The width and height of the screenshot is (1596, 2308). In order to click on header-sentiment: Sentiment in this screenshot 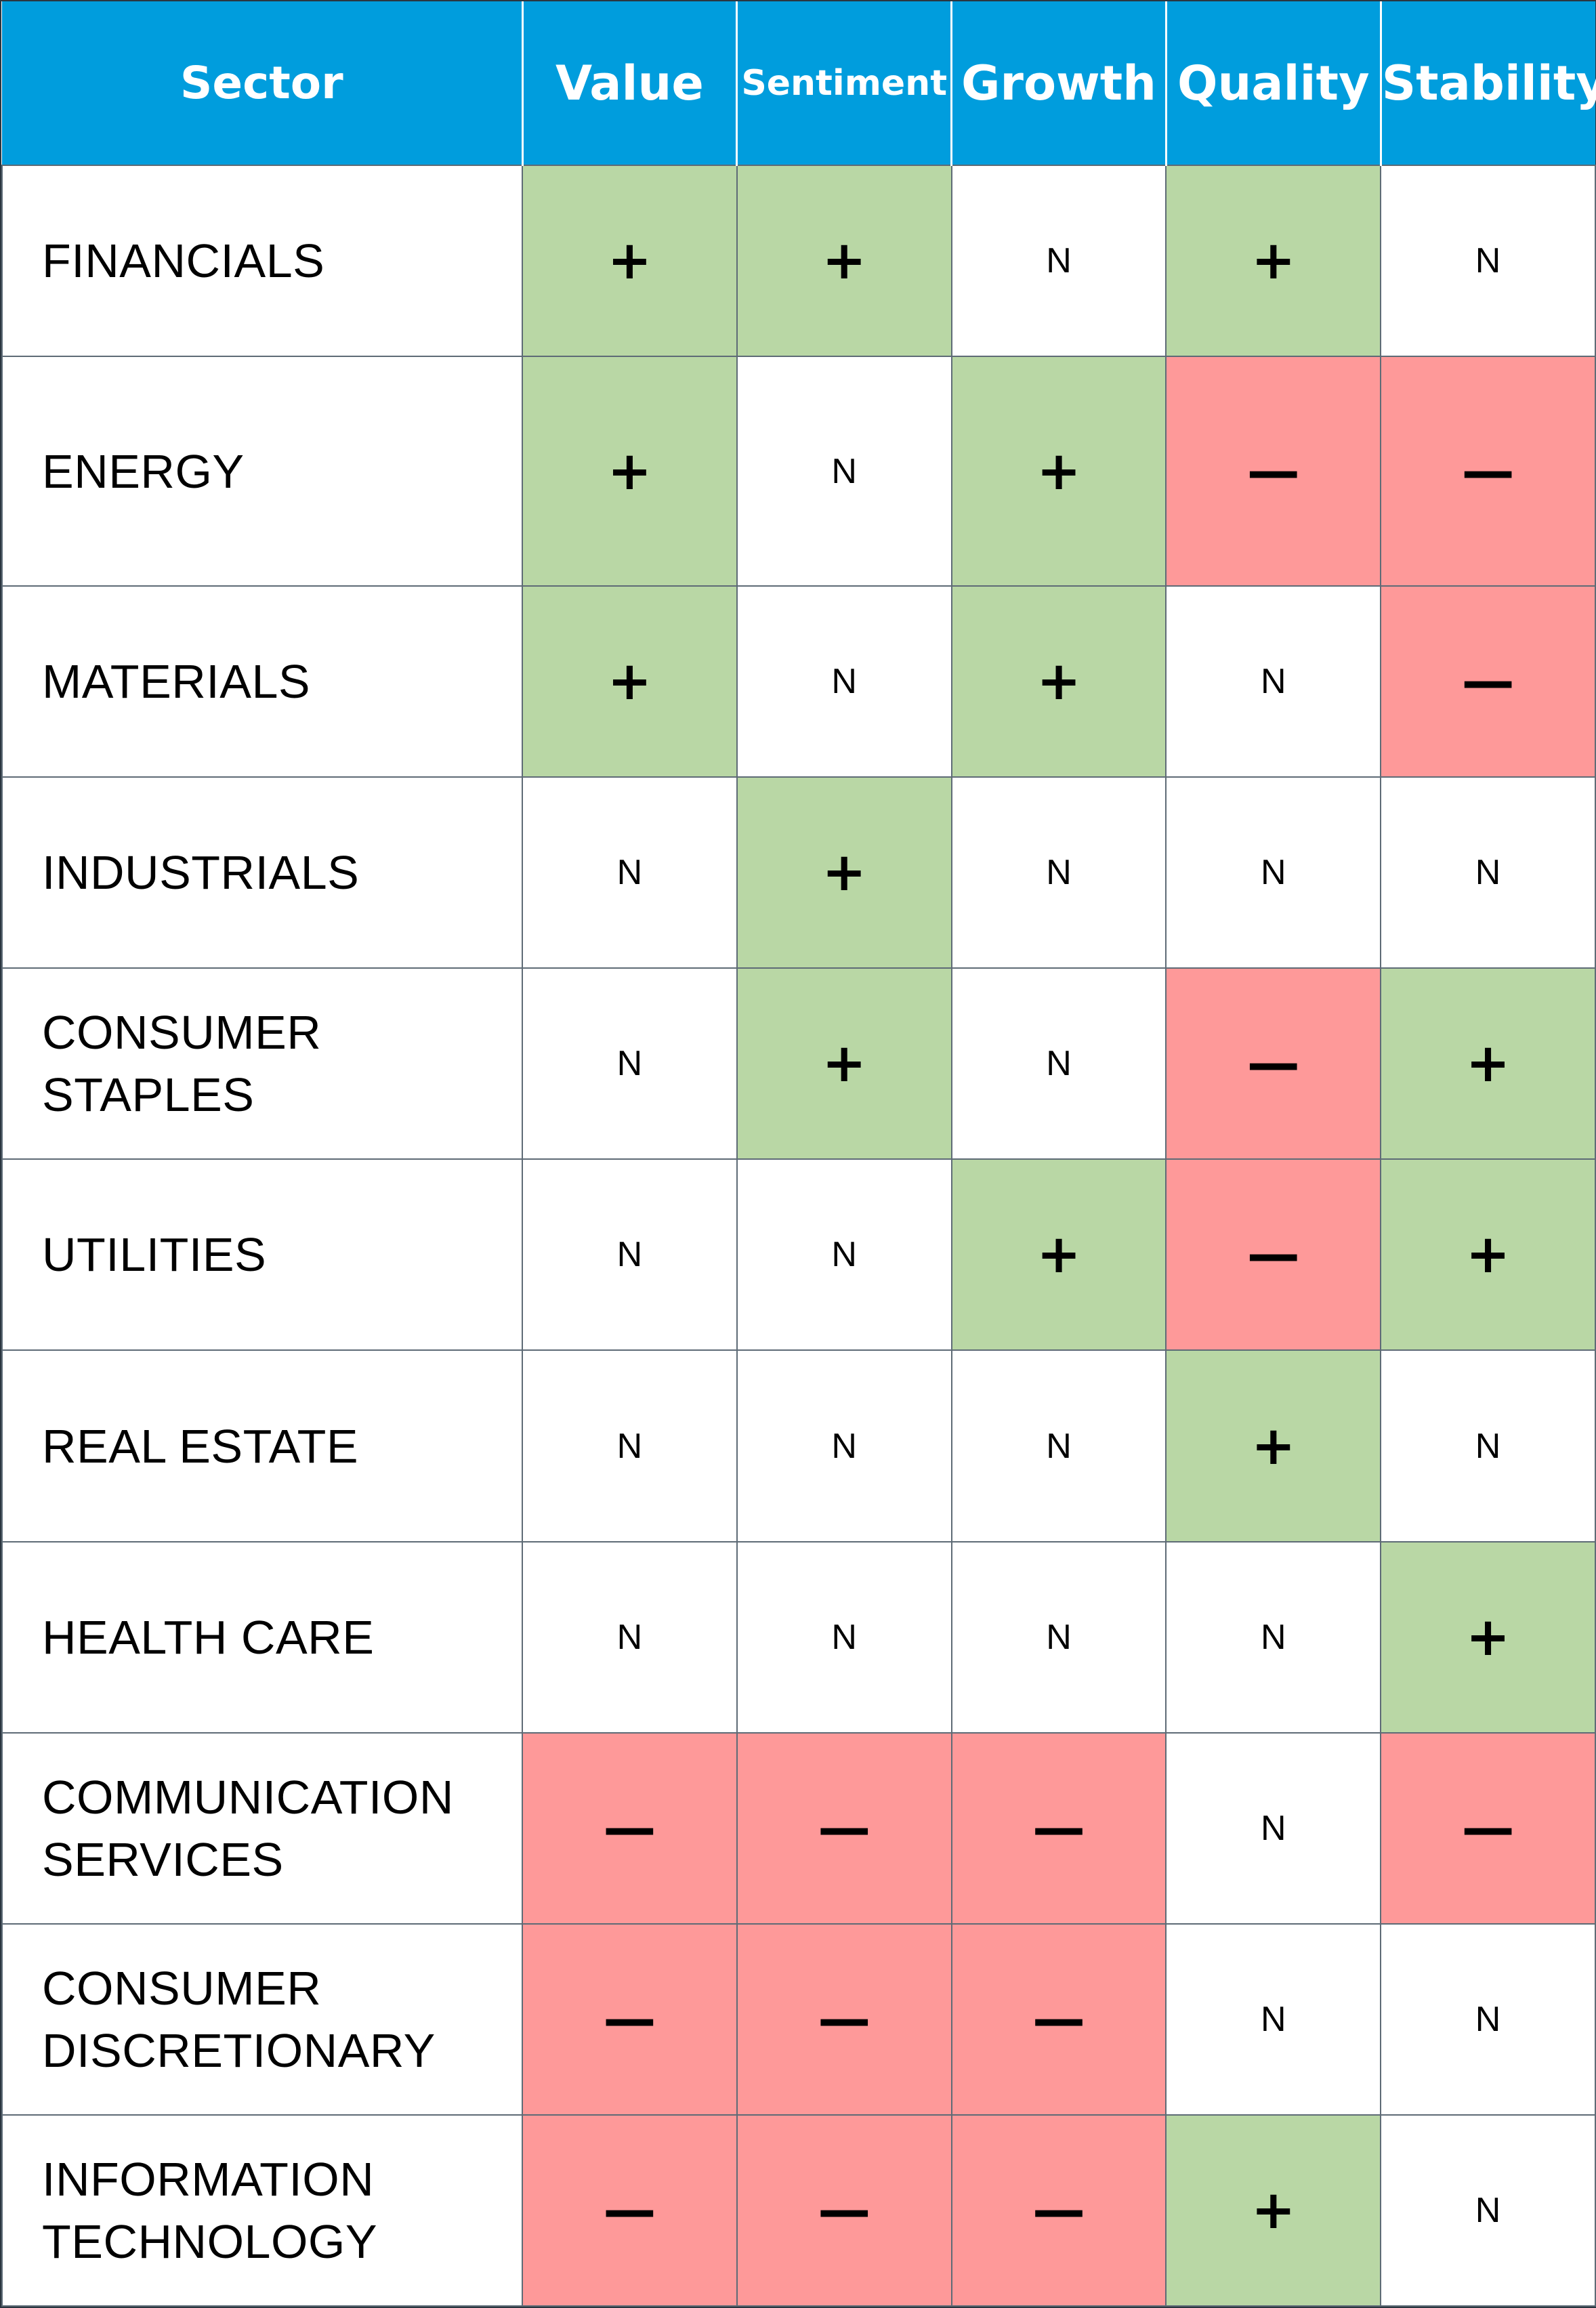, I will do `click(844, 83)`.